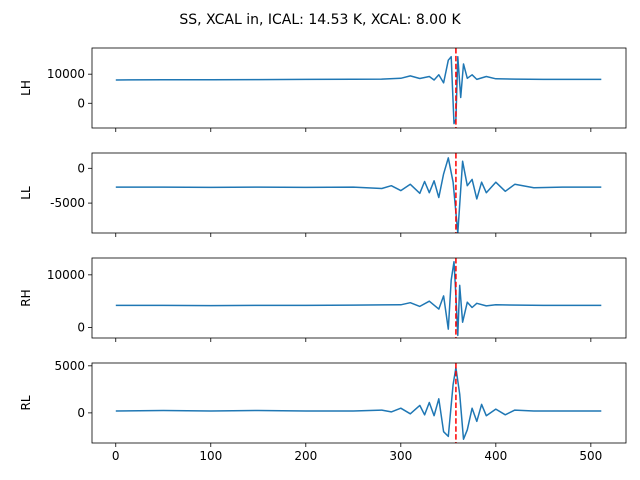 This screenshot has height=480, width=640. Describe the element at coordinates (81, 327) in the screenshot. I see `y-tick-label-rh: 0` at that location.